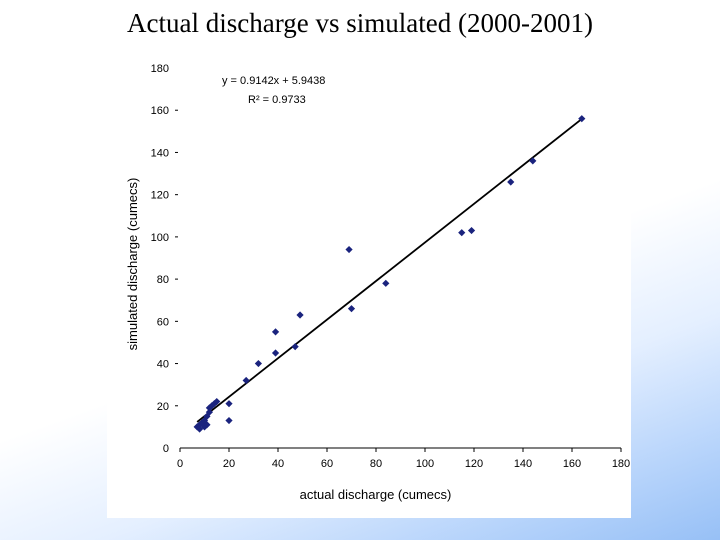 This screenshot has height=540, width=720. I want to click on y-tick-label: 160, so click(160, 111).